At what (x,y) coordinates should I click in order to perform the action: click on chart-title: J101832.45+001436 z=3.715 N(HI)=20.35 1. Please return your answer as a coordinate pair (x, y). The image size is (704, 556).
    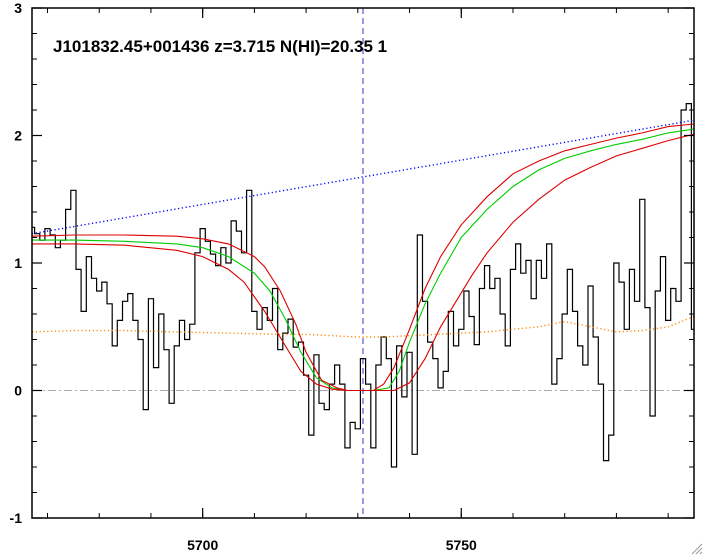
    Looking at the image, I should click on (220, 46).